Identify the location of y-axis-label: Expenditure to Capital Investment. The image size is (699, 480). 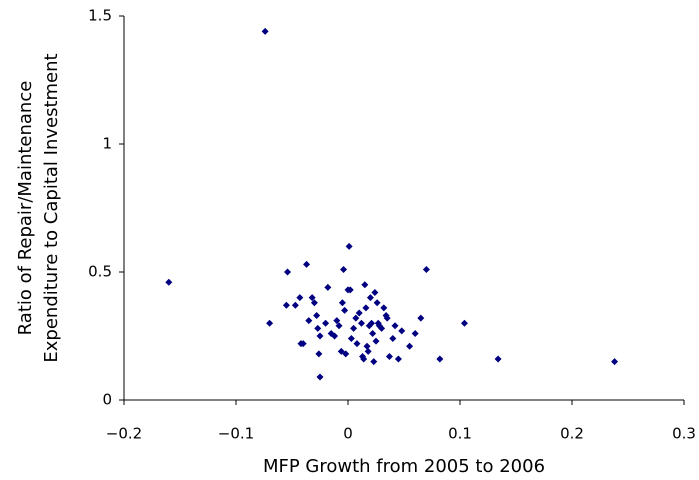
(51, 207).